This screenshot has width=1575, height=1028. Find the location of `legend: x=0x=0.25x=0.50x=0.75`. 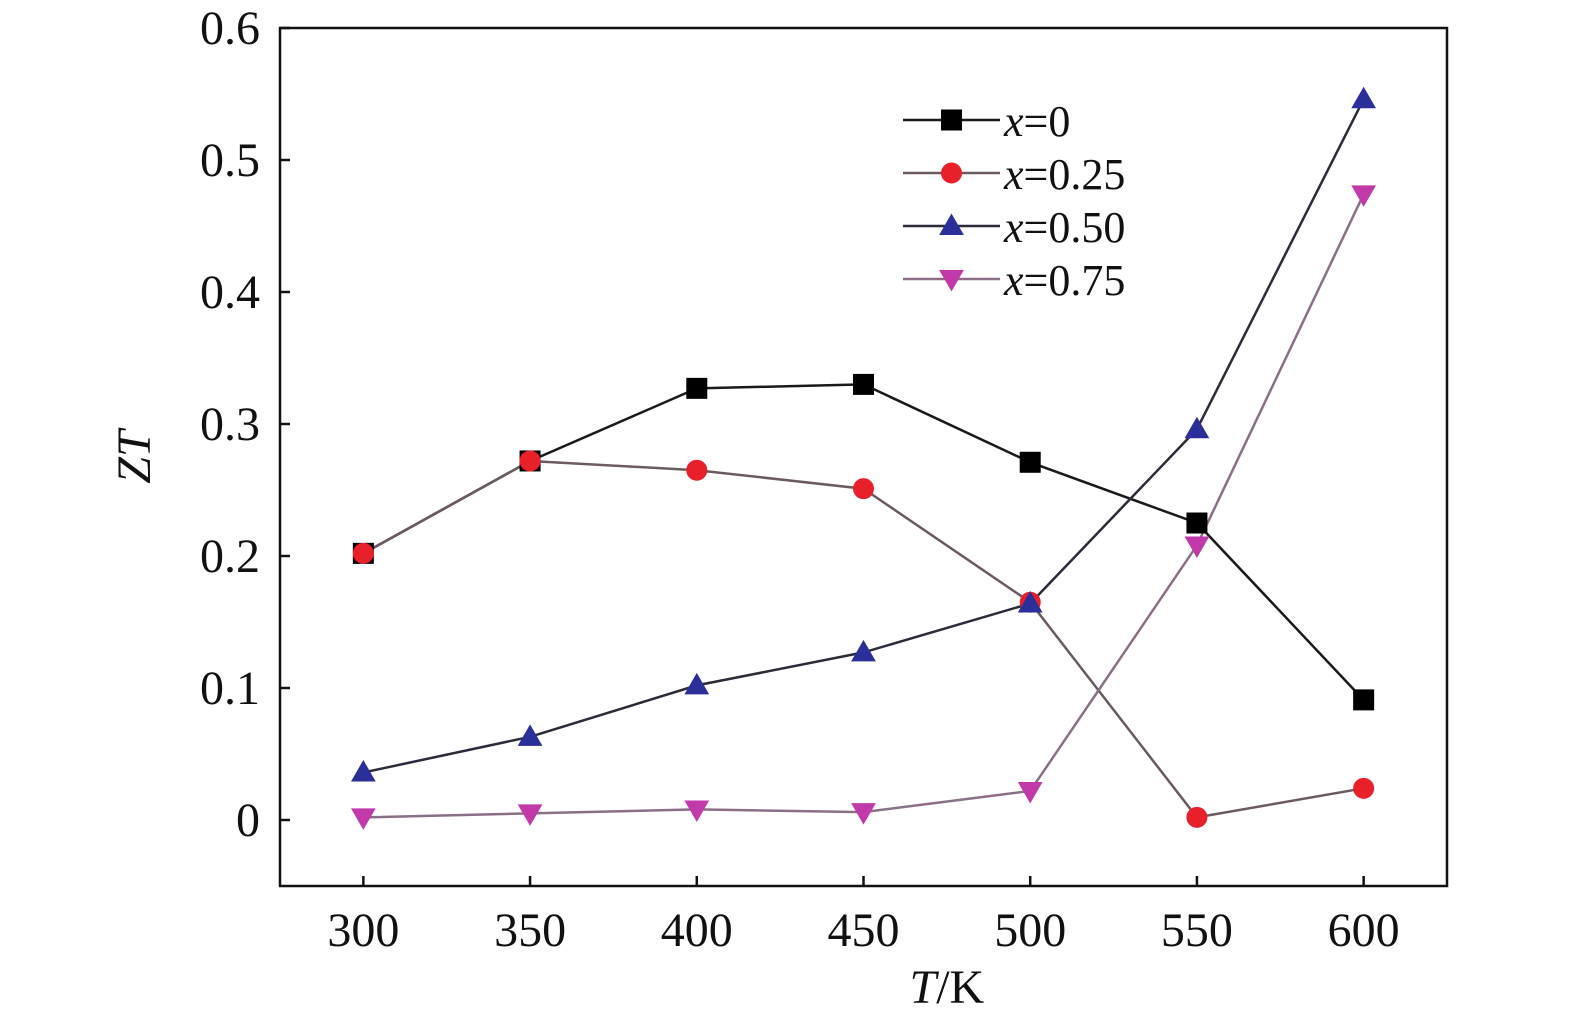

legend: x=0x=0.25x=0.50x=0.75 is located at coordinates (1014, 201).